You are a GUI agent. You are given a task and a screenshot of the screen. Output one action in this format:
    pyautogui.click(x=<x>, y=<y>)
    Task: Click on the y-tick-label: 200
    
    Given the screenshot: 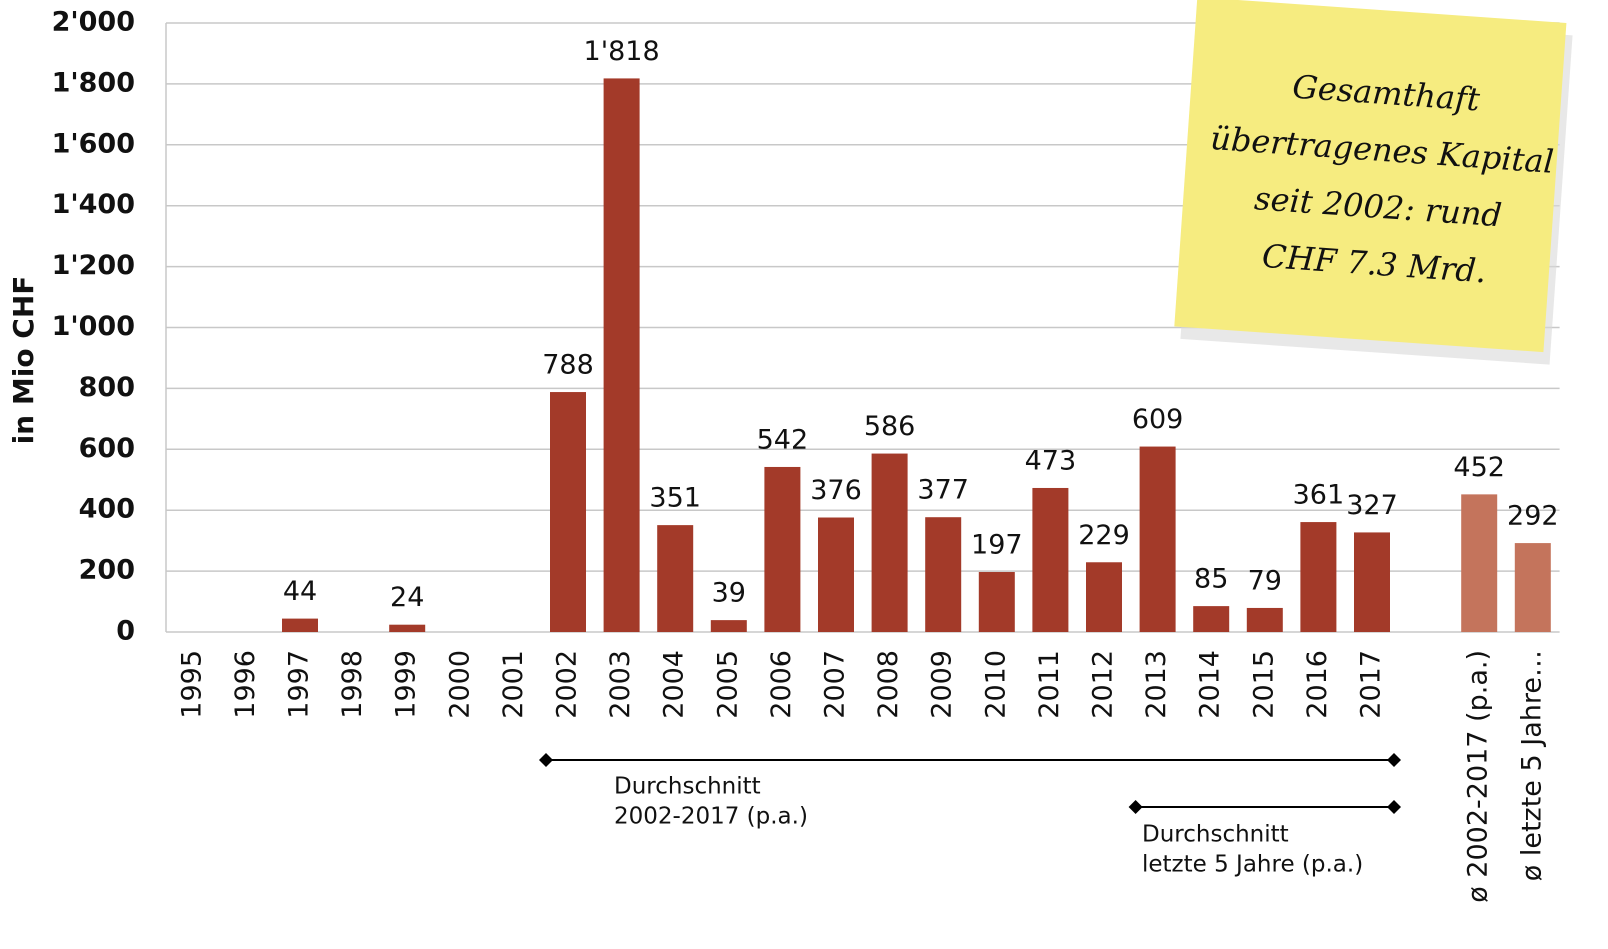 What is the action you would take?
    pyautogui.click(x=107, y=570)
    